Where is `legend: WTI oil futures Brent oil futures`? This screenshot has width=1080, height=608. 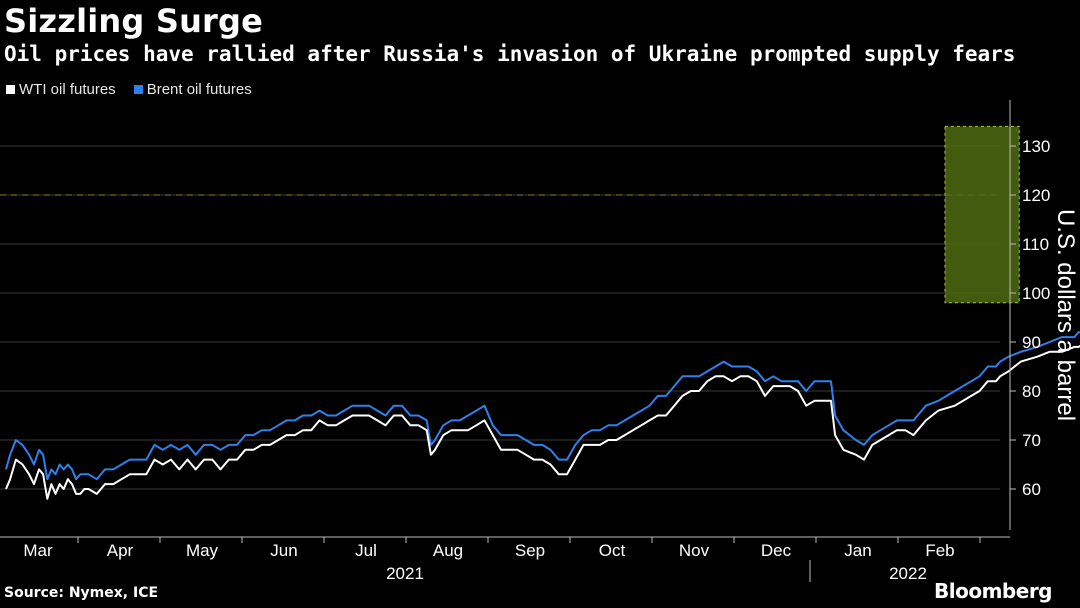
legend: WTI oil futures Brent oil futures is located at coordinates (129, 89).